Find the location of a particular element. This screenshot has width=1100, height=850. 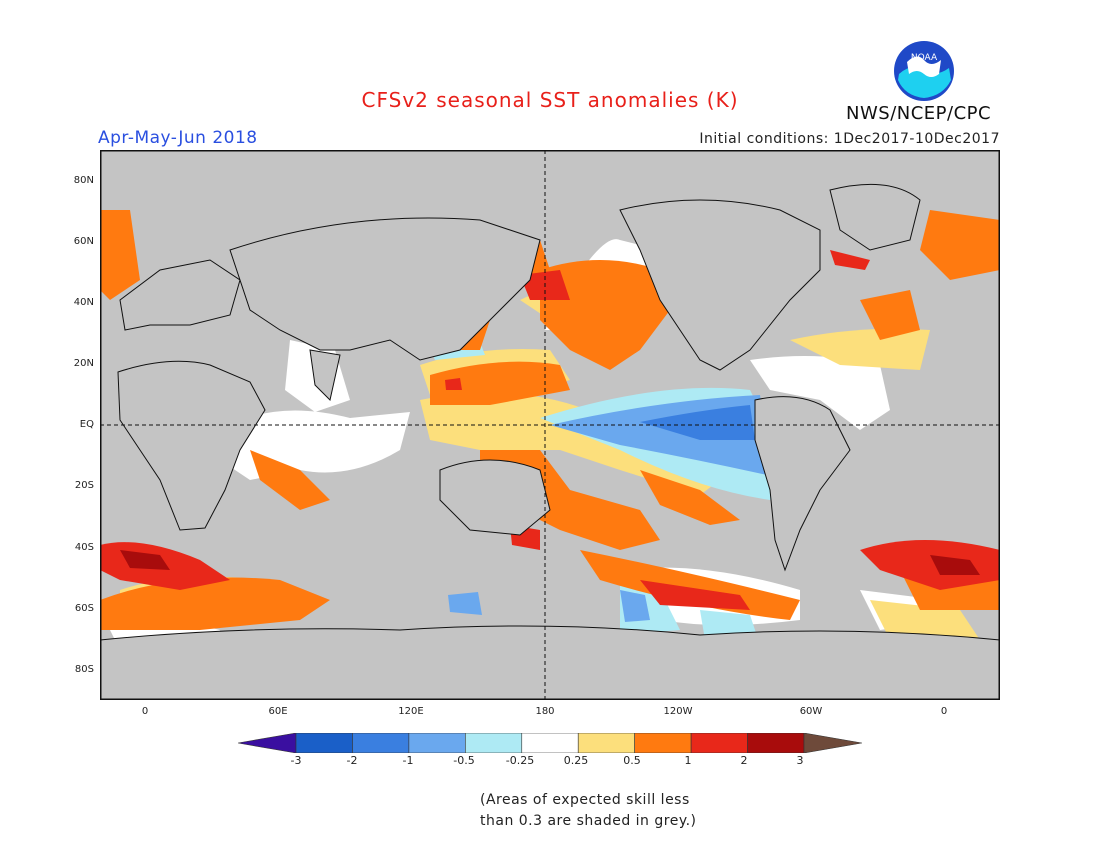

agency-label: NWS/NCEP/CPC is located at coordinates (919, 113).